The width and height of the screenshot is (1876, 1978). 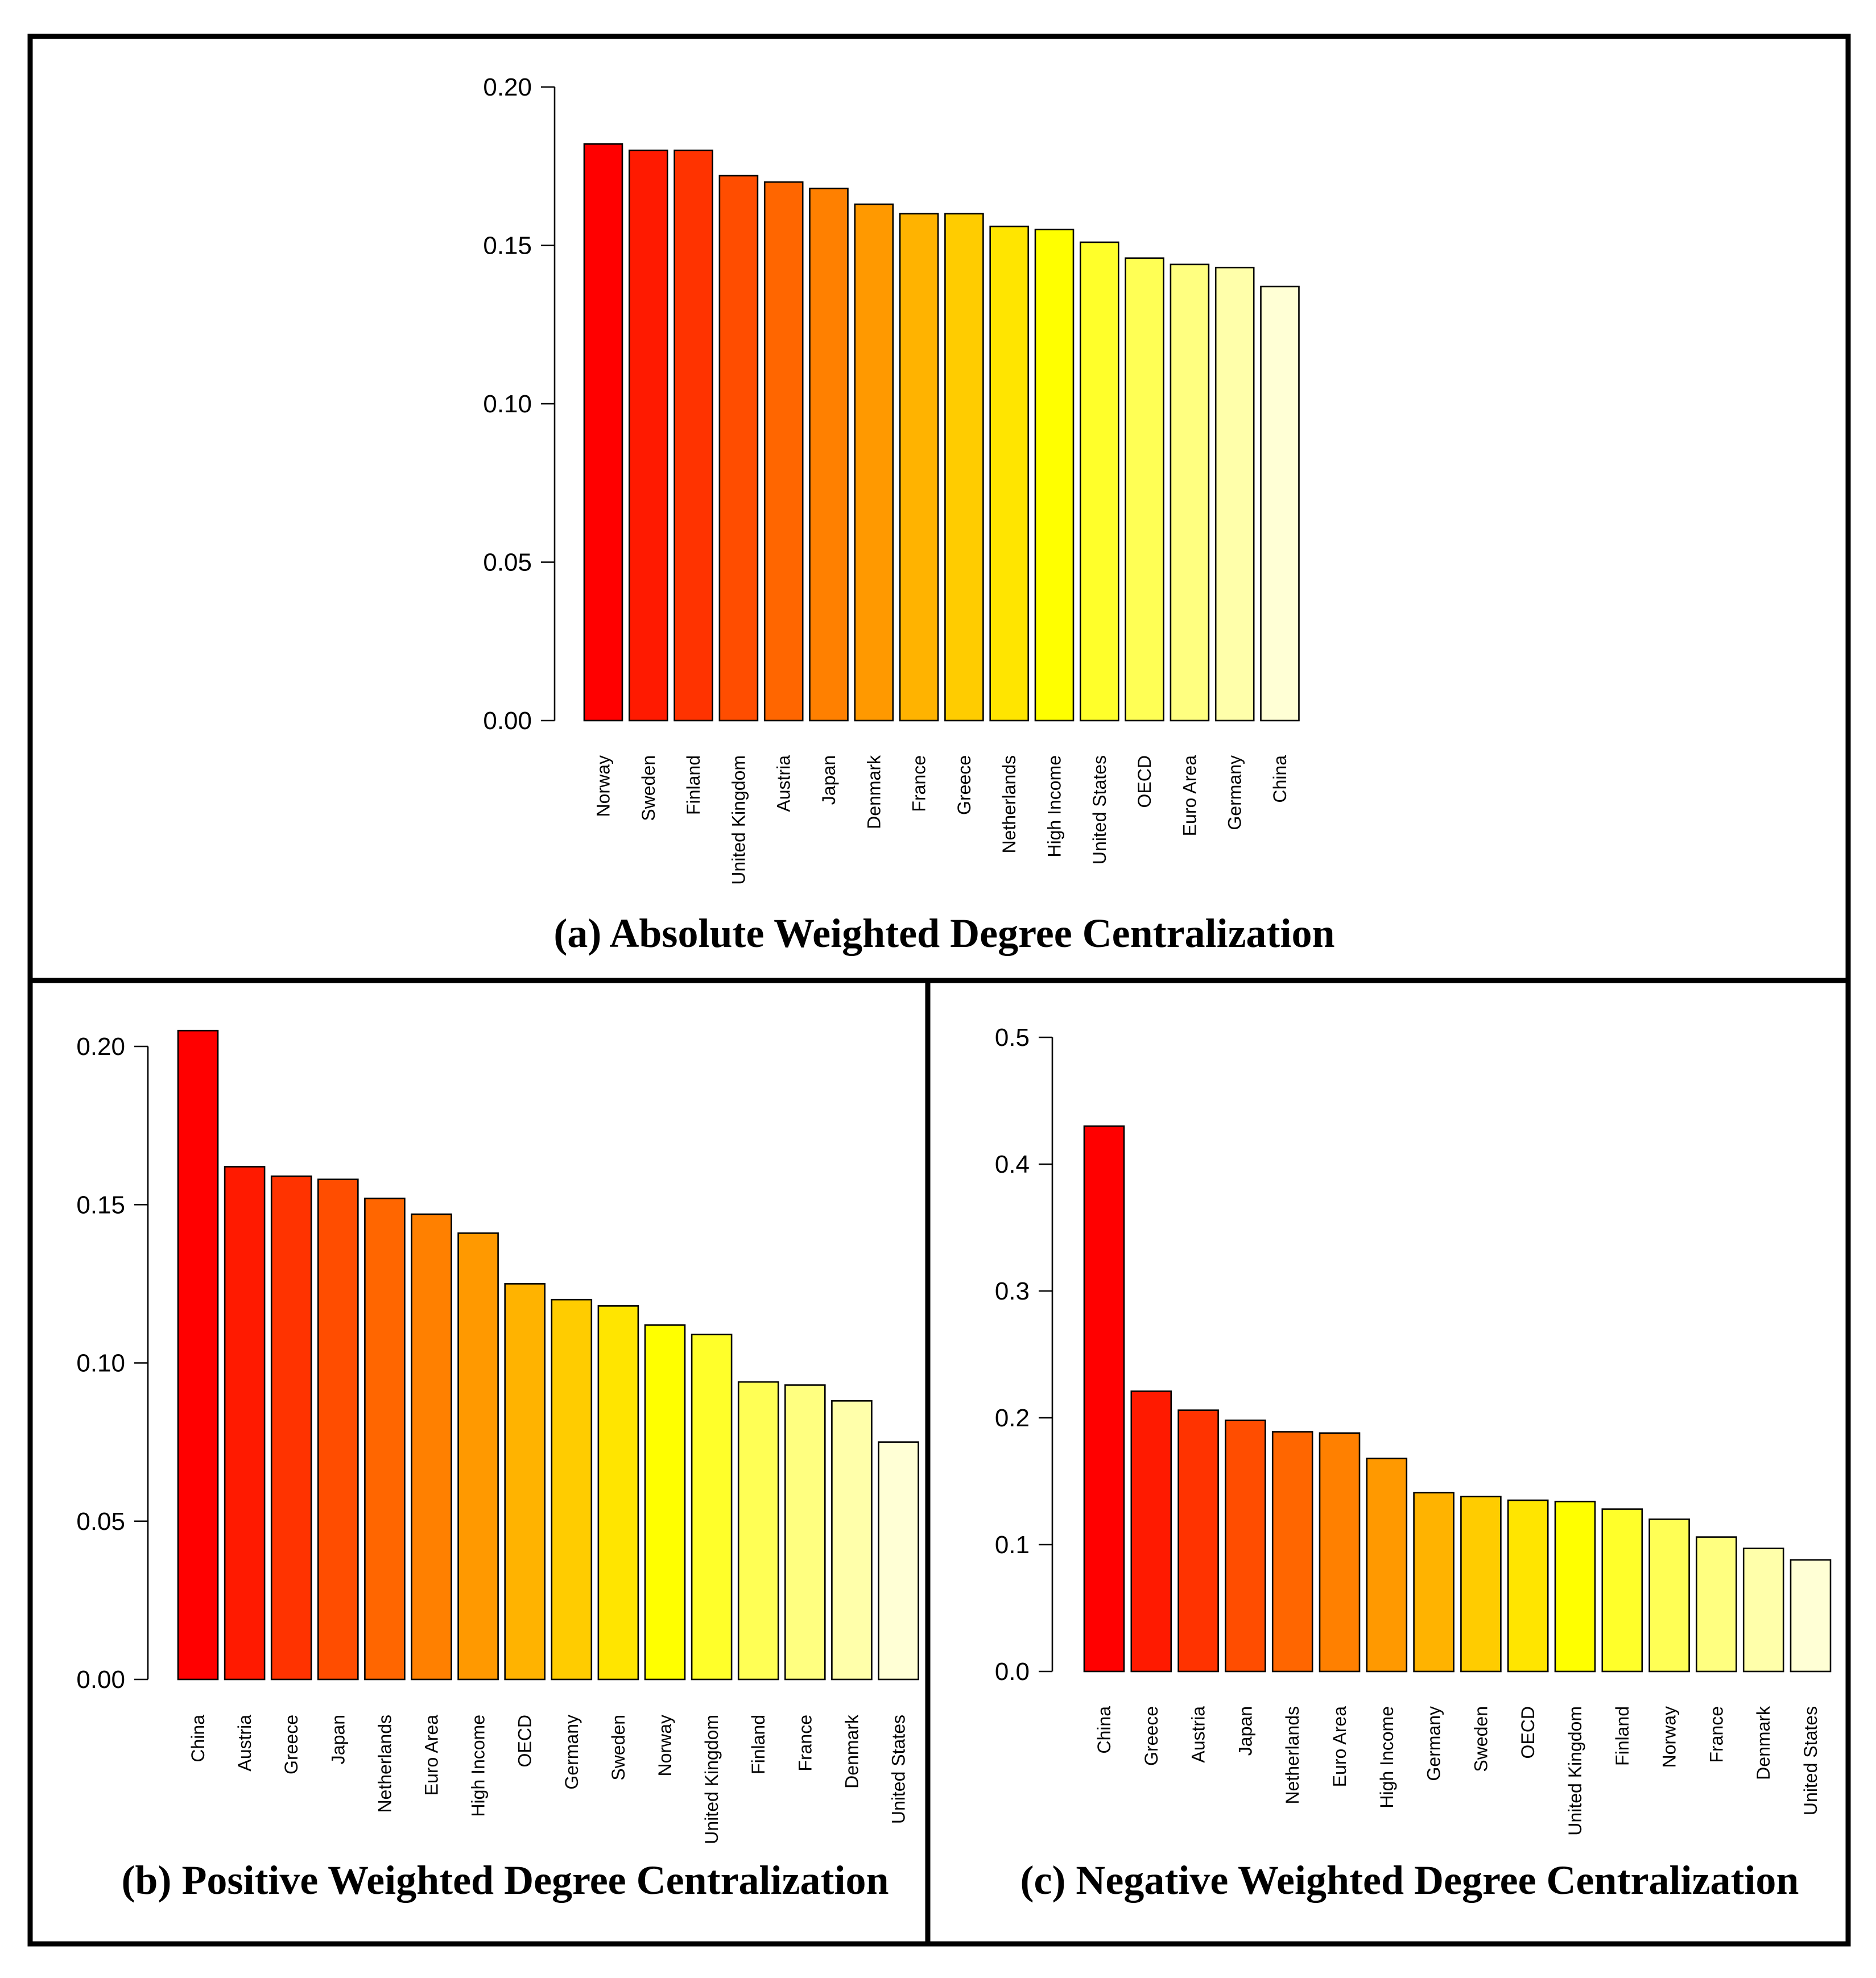 I want to click on panel-a-category-label: United Kingdom, so click(x=738, y=820).